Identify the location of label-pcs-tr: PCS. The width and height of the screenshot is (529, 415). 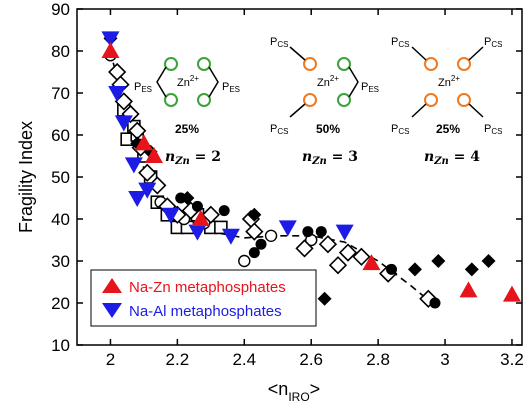
(493, 42).